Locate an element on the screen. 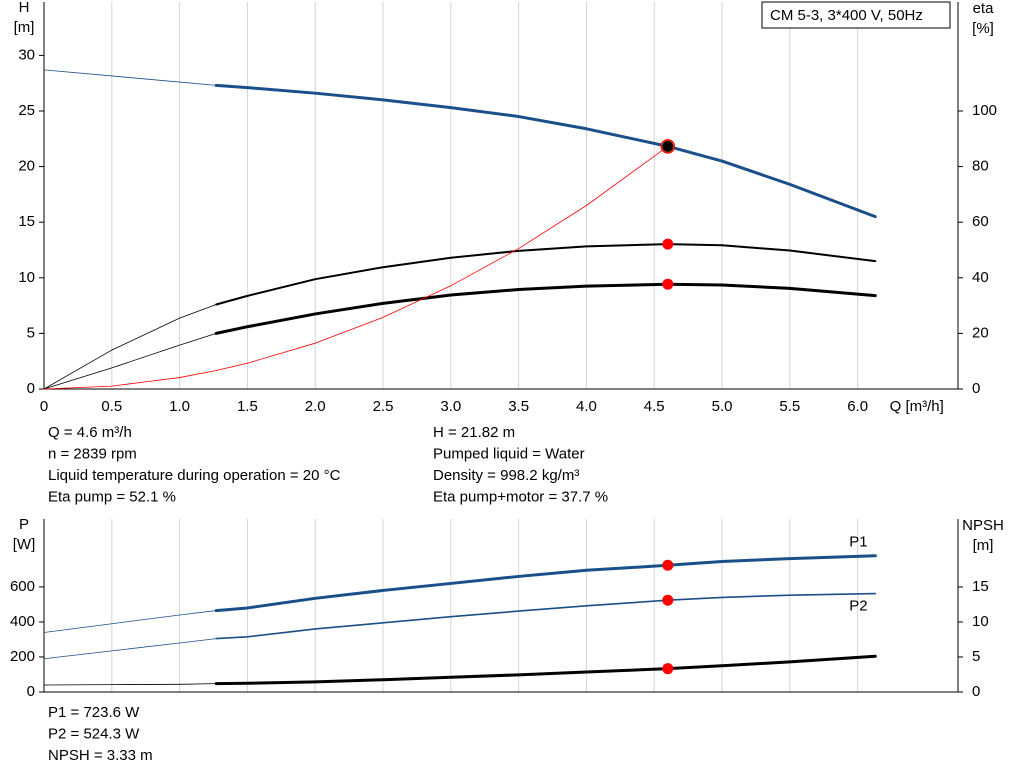 The width and height of the screenshot is (1024, 781). info-text: Eta pump = 52.1 % is located at coordinates (112, 496).